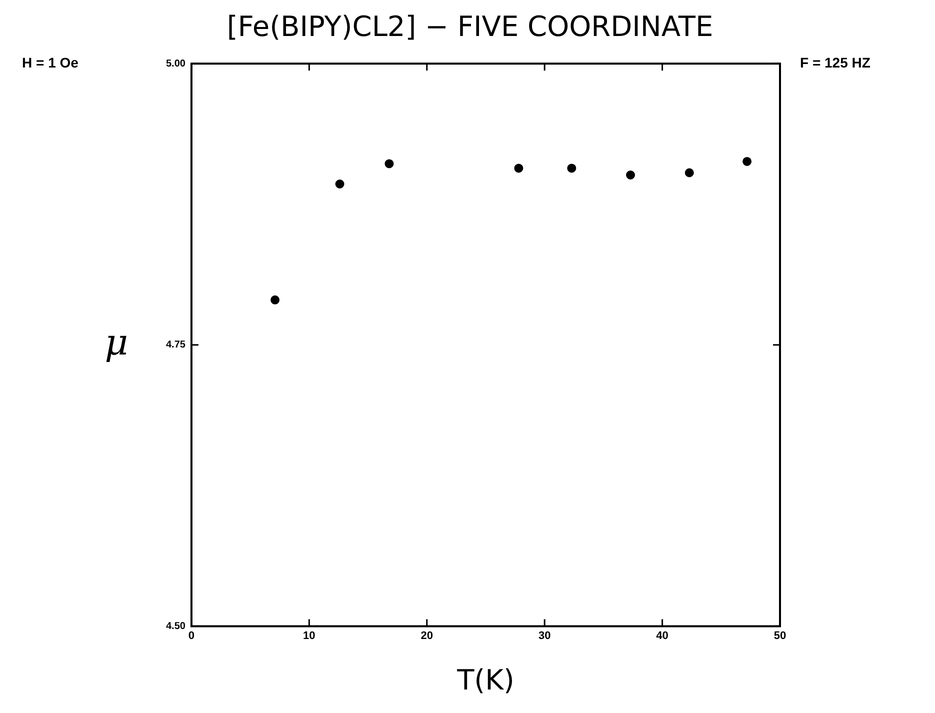 The height and width of the screenshot is (713, 935). I want to click on x-tick-label: 10, so click(309, 636).